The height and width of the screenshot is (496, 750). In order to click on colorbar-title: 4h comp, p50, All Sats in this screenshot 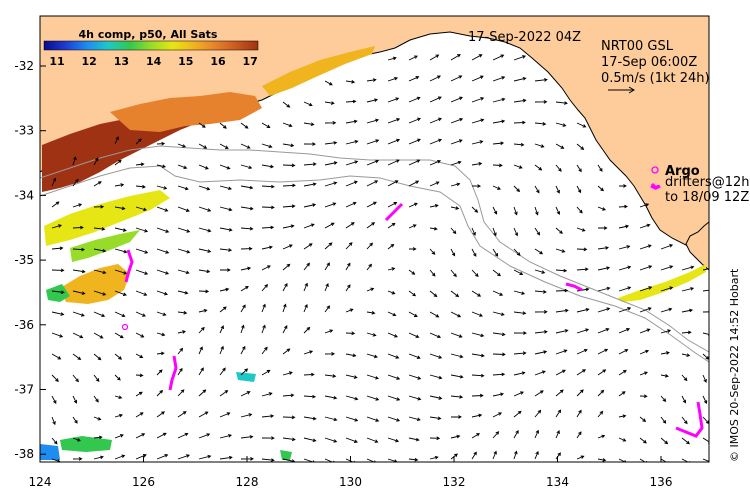, I will do `click(148, 34)`.